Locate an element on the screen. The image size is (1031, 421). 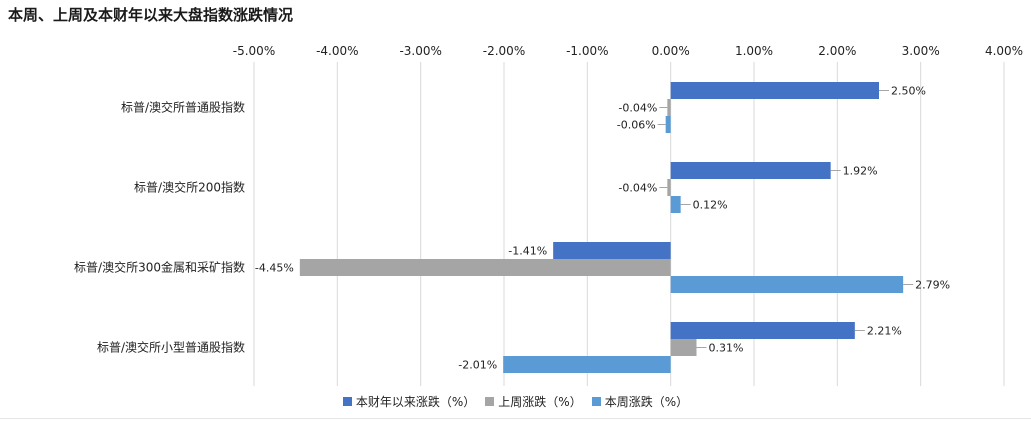
data-label: -0.06% is located at coordinates (636, 125).